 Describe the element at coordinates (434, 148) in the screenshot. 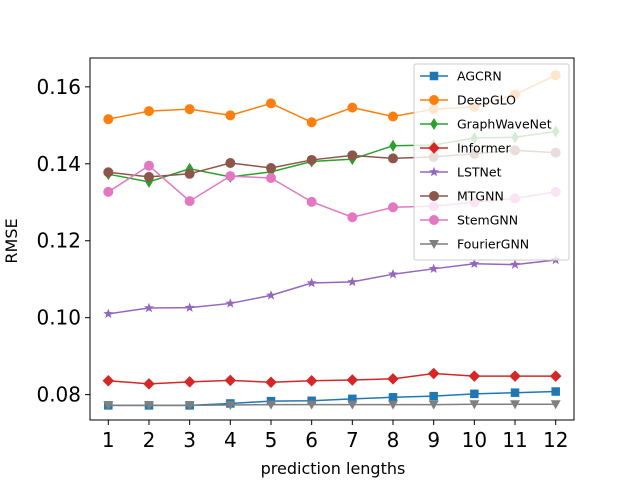

I see `legend-marker-informer` at that location.